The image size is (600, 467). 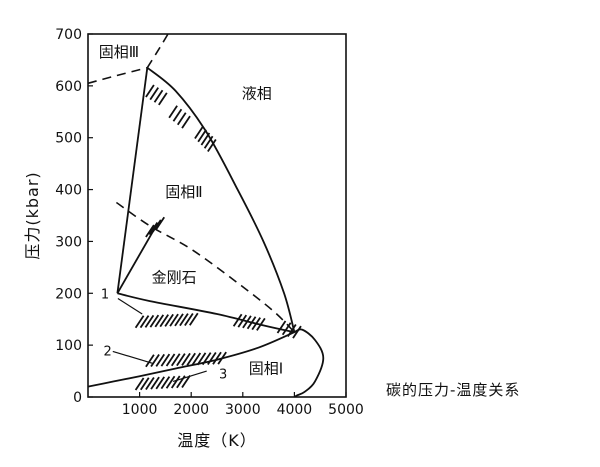 I want to click on region-label: 固相Ⅱ, so click(x=183, y=192).